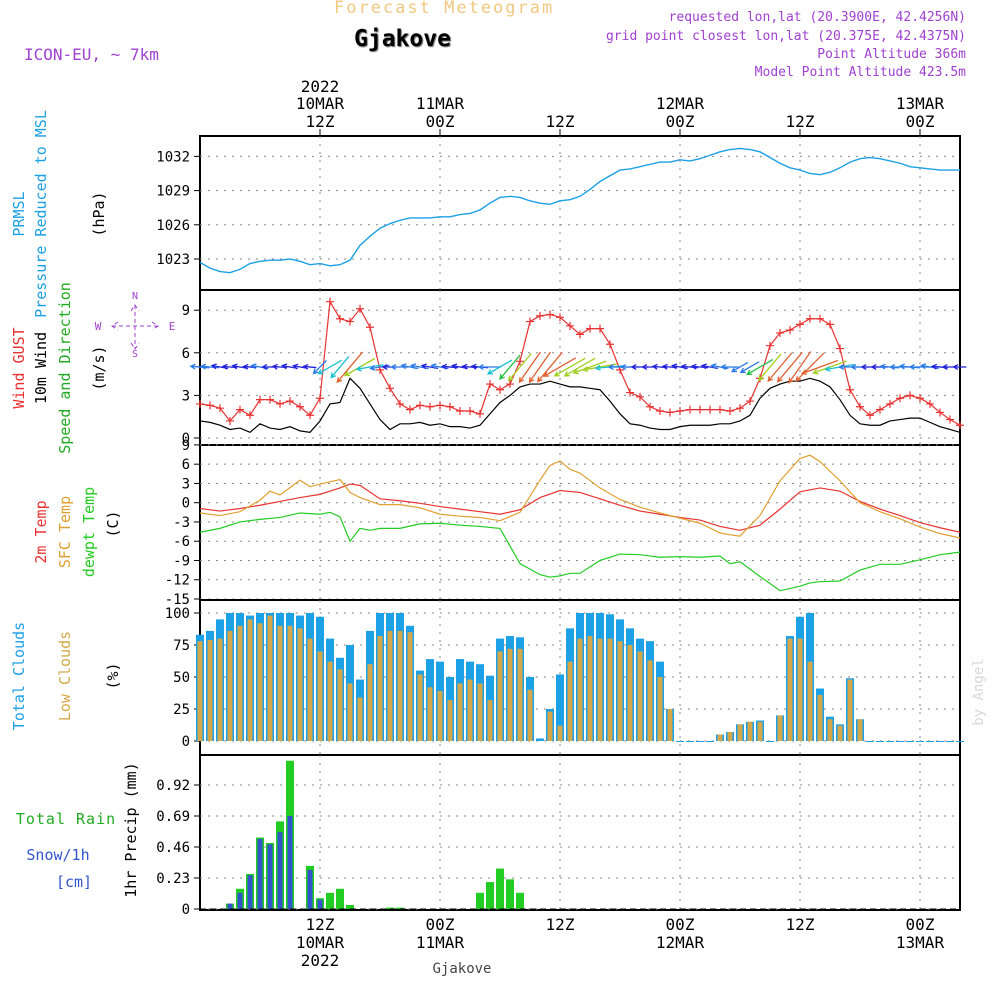  What do you see at coordinates (135, 327) in the screenshot?
I see `compass-rose` at bounding box center [135, 327].